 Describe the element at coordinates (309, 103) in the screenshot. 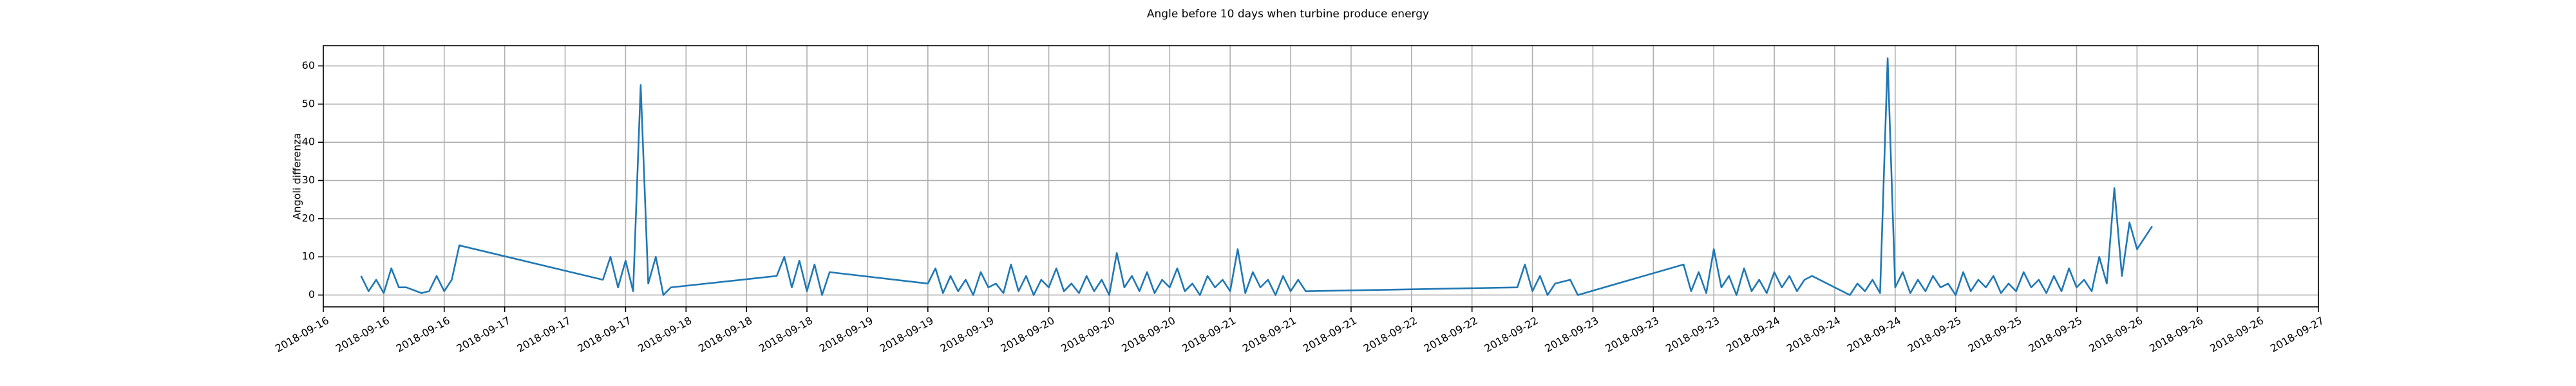

I see `y-tick-label: 50` at that location.